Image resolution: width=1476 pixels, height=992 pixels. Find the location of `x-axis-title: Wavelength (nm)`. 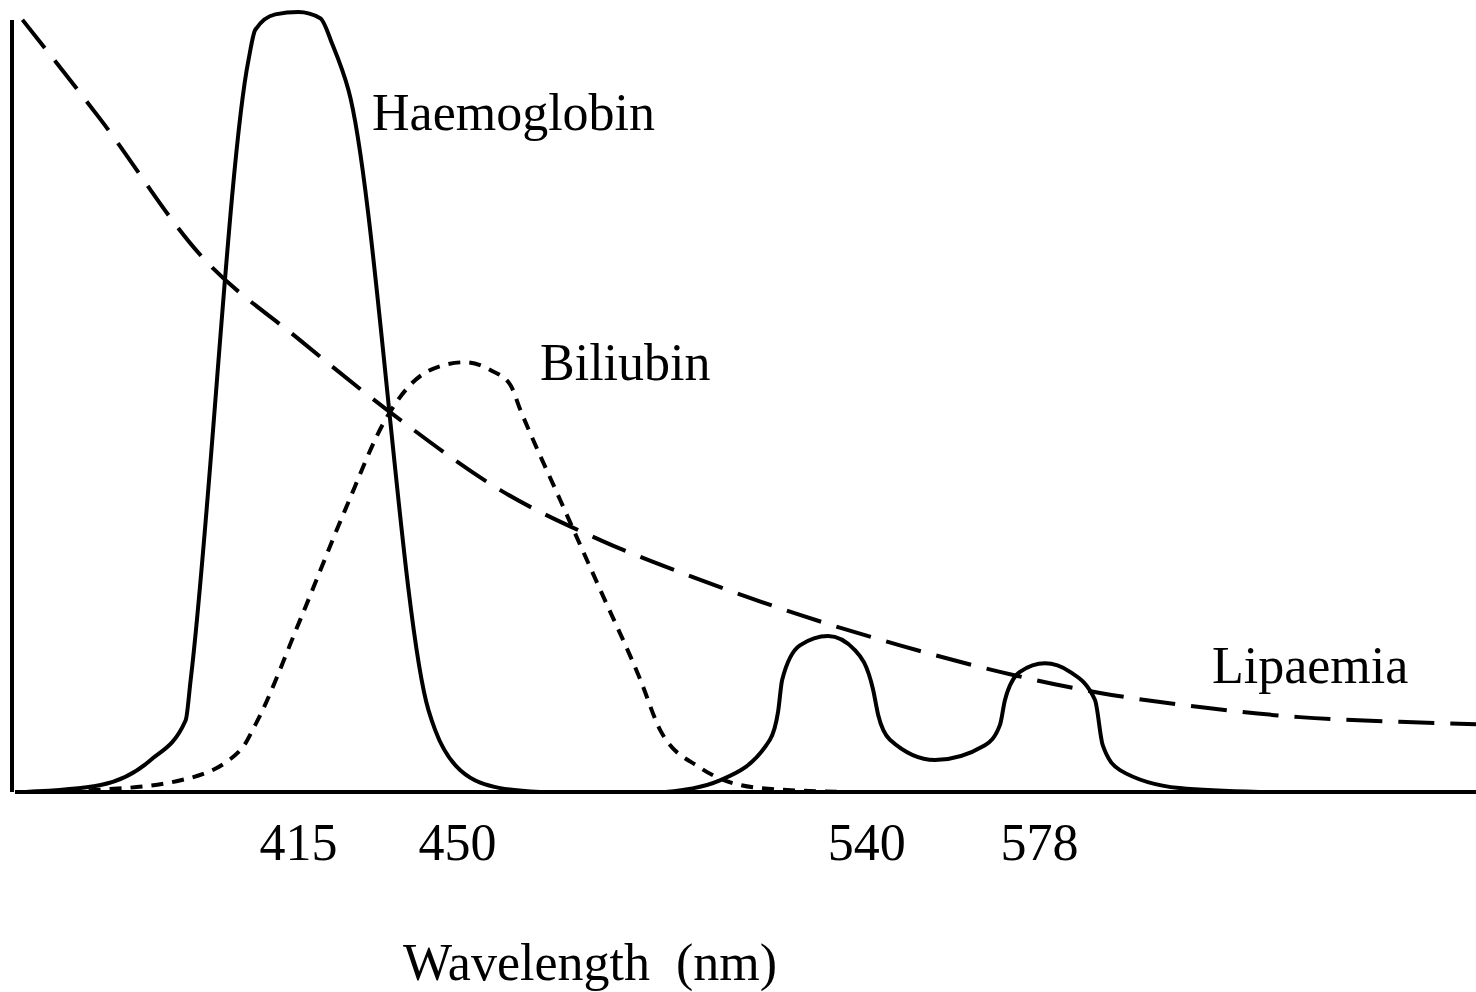

x-axis-title: Wavelength (nm) is located at coordinates (590, 963).